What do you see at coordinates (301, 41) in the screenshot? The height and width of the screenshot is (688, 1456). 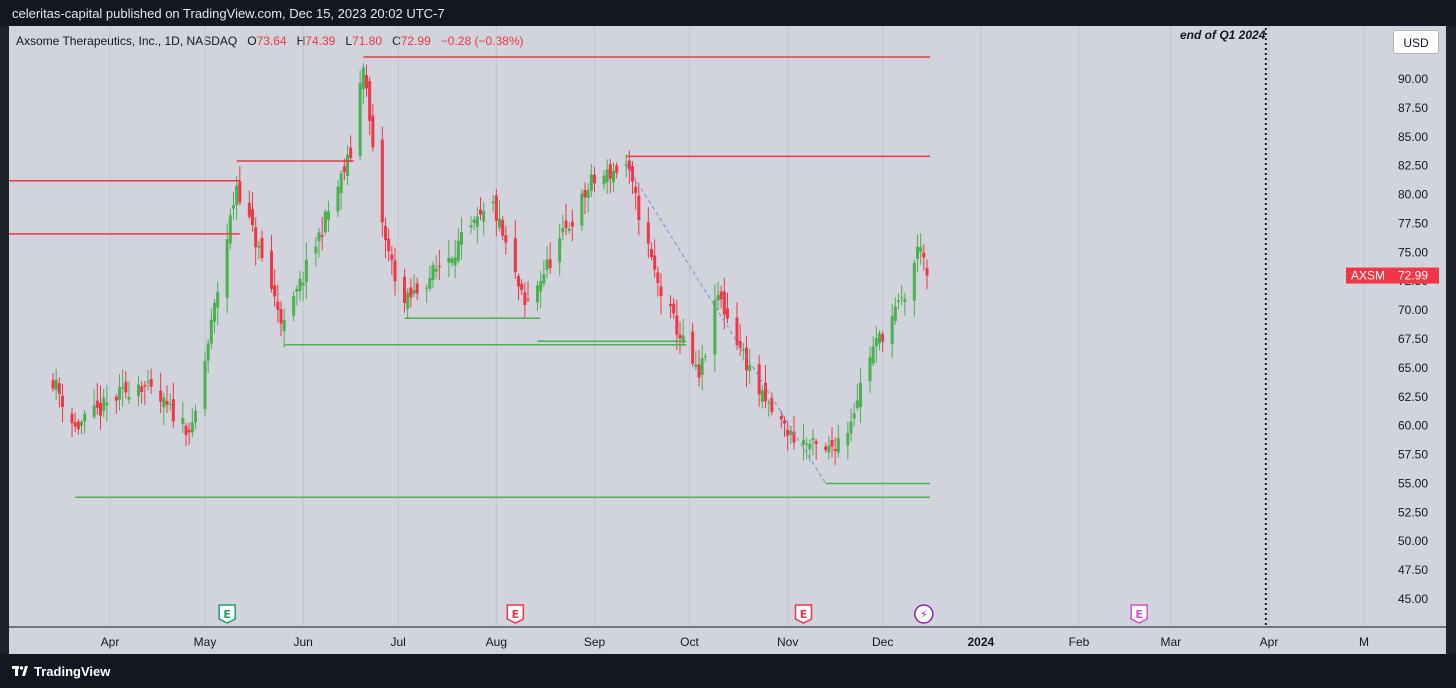 I see `high-label: H` at bounding box center [301, 41].